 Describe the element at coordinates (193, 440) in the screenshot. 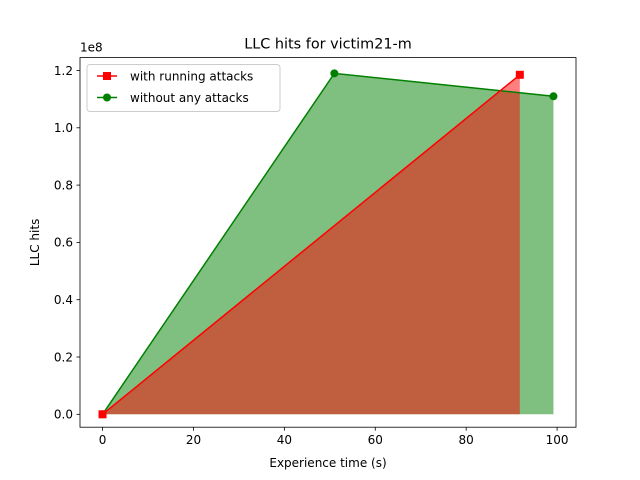

I see `x-tick-label: 20` at that location.